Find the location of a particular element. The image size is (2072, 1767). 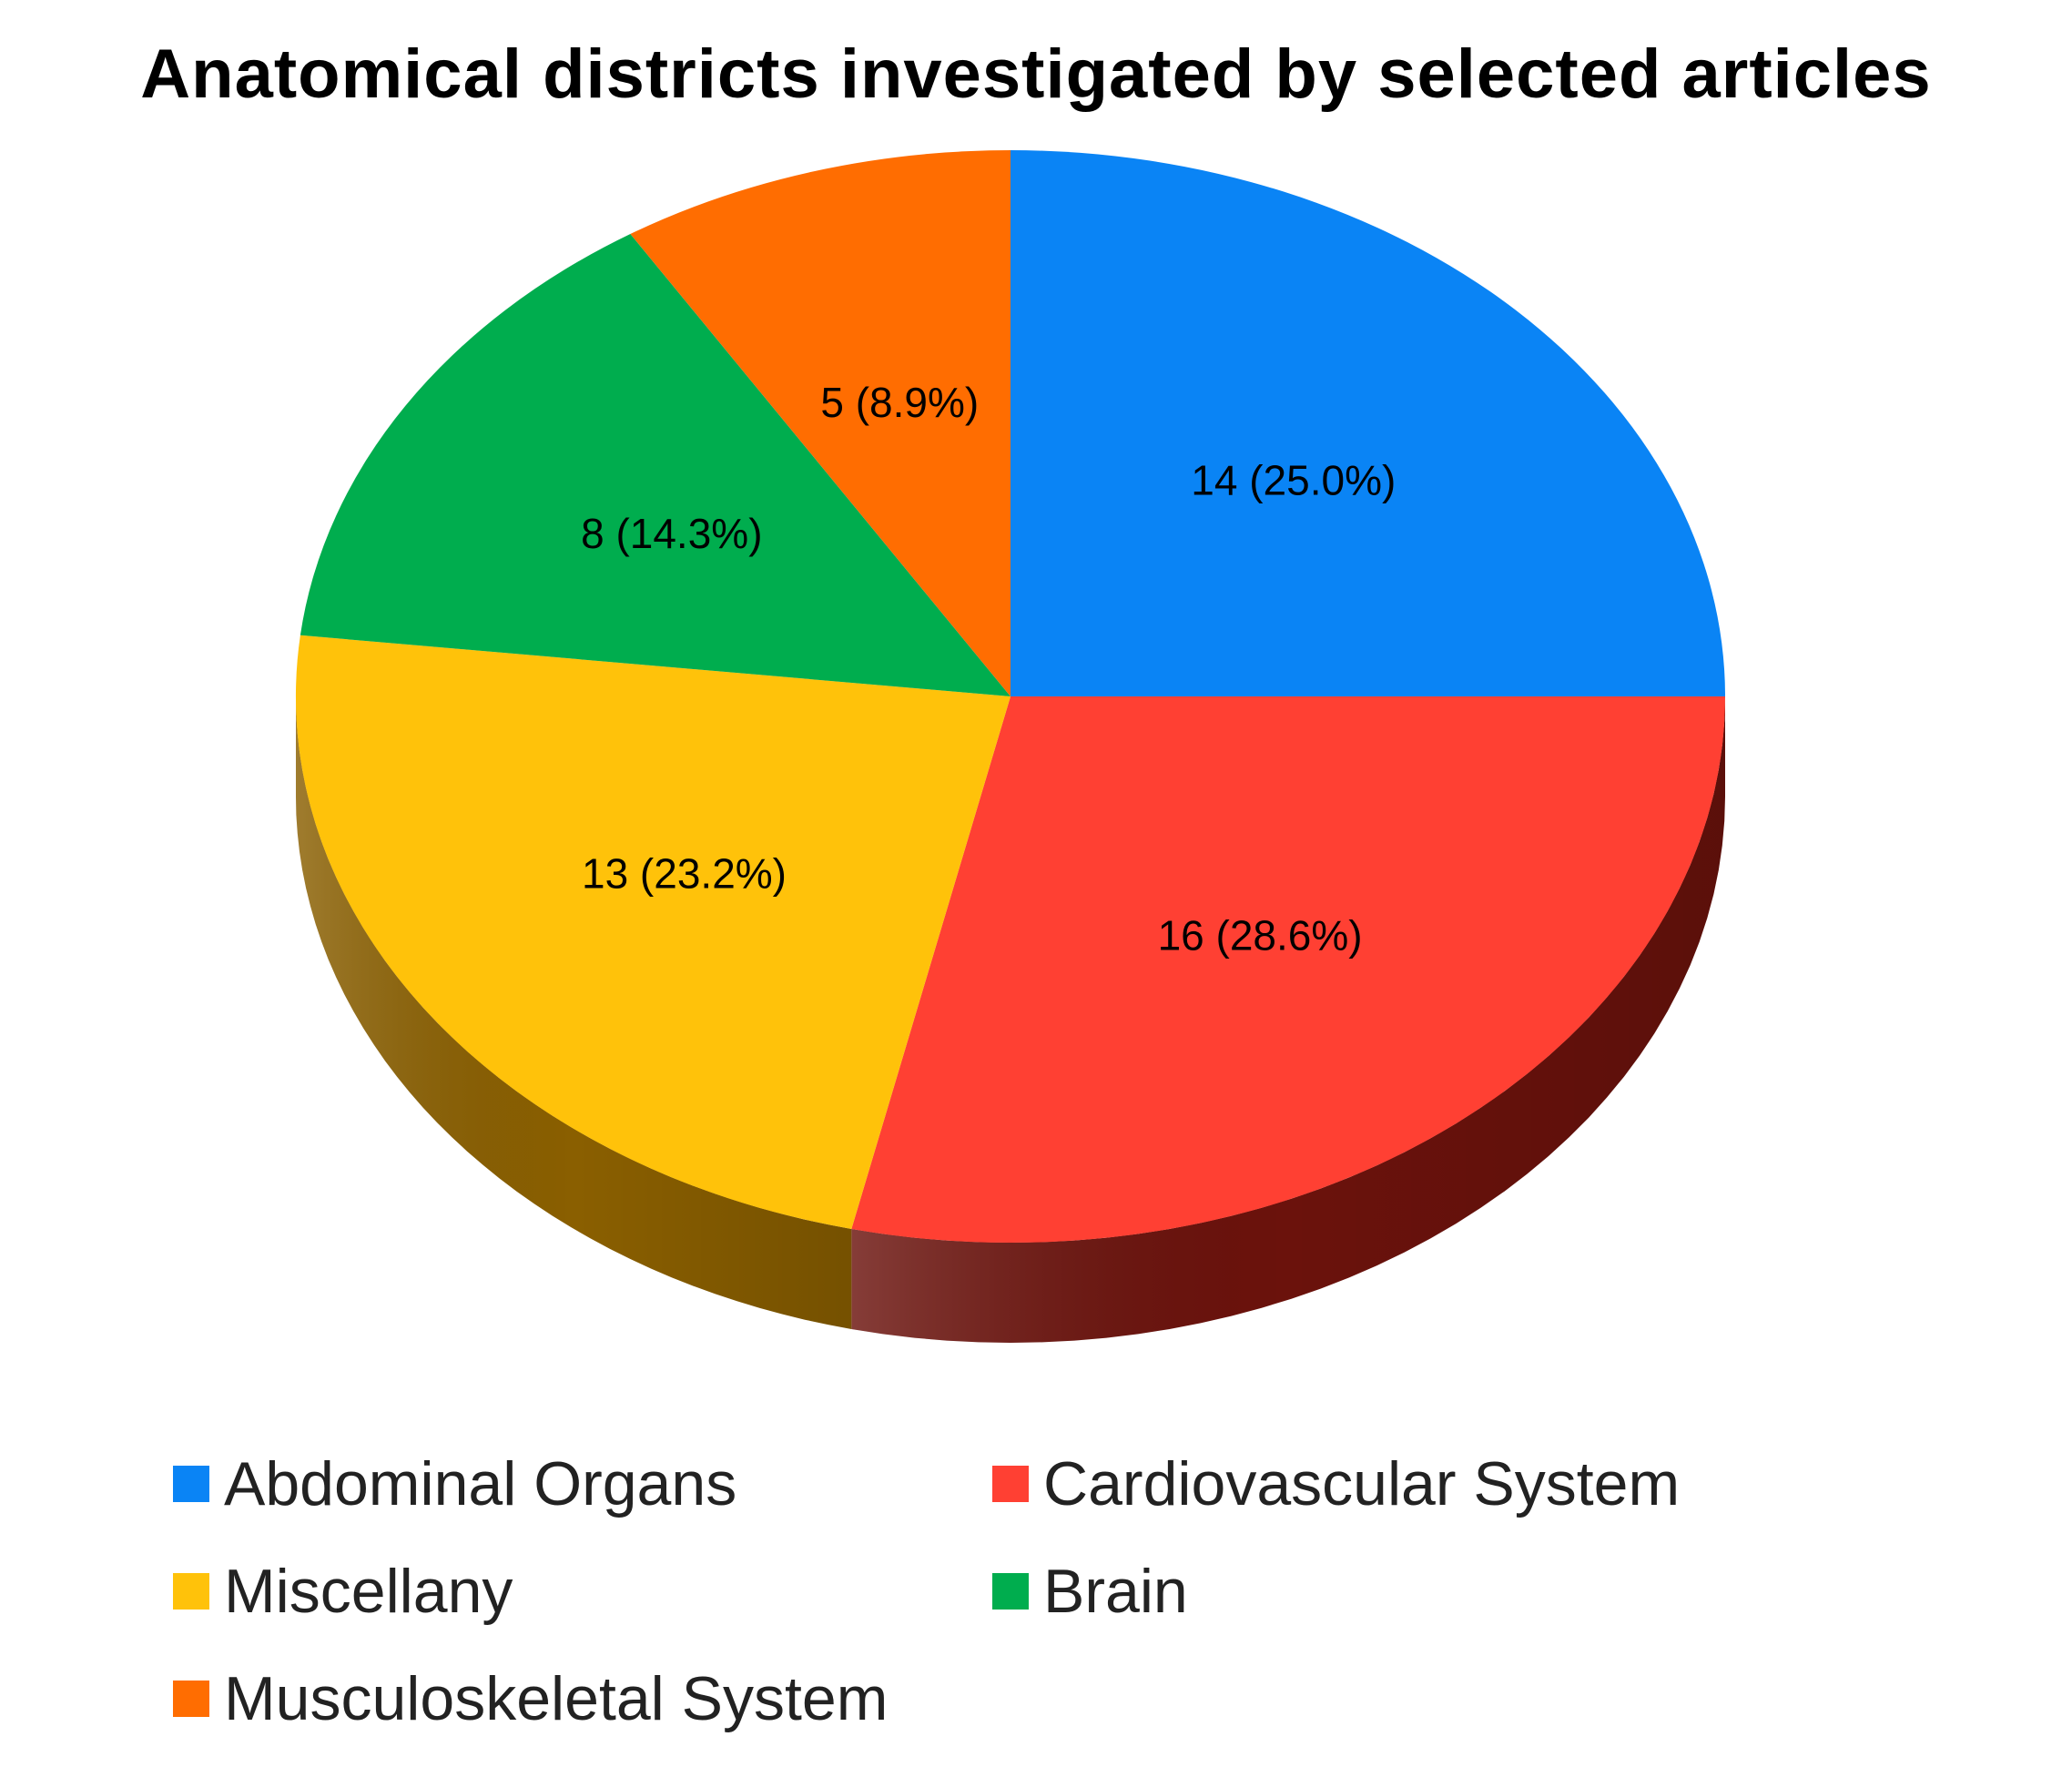

legend-label: Abdominal Organs is located at coordinates (480, 1483).